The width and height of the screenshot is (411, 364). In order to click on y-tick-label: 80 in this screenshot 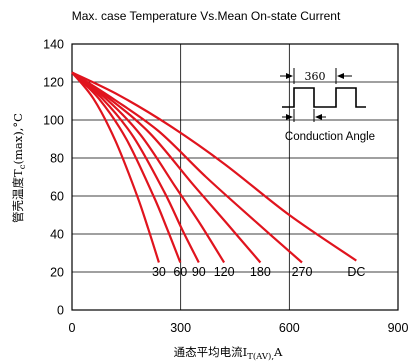, I will do `click(57, 159)`.